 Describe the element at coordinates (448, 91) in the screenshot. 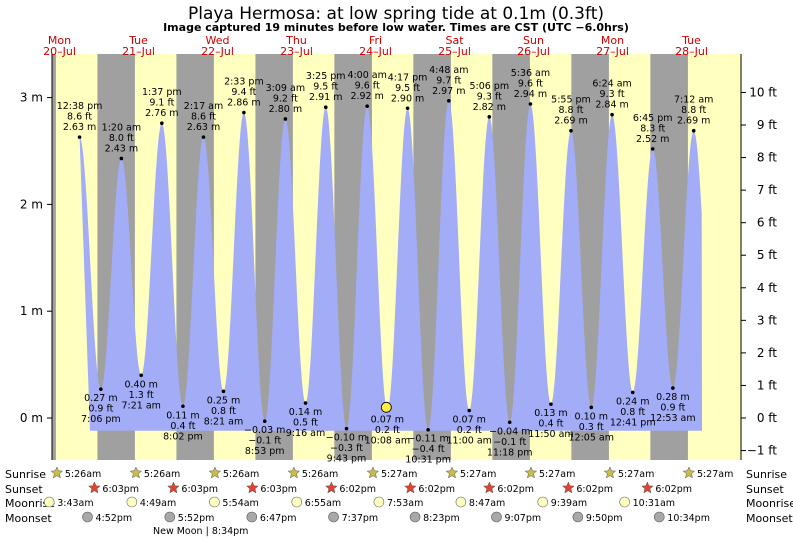

I see `high-tide-label: 2.97 m` at that location.